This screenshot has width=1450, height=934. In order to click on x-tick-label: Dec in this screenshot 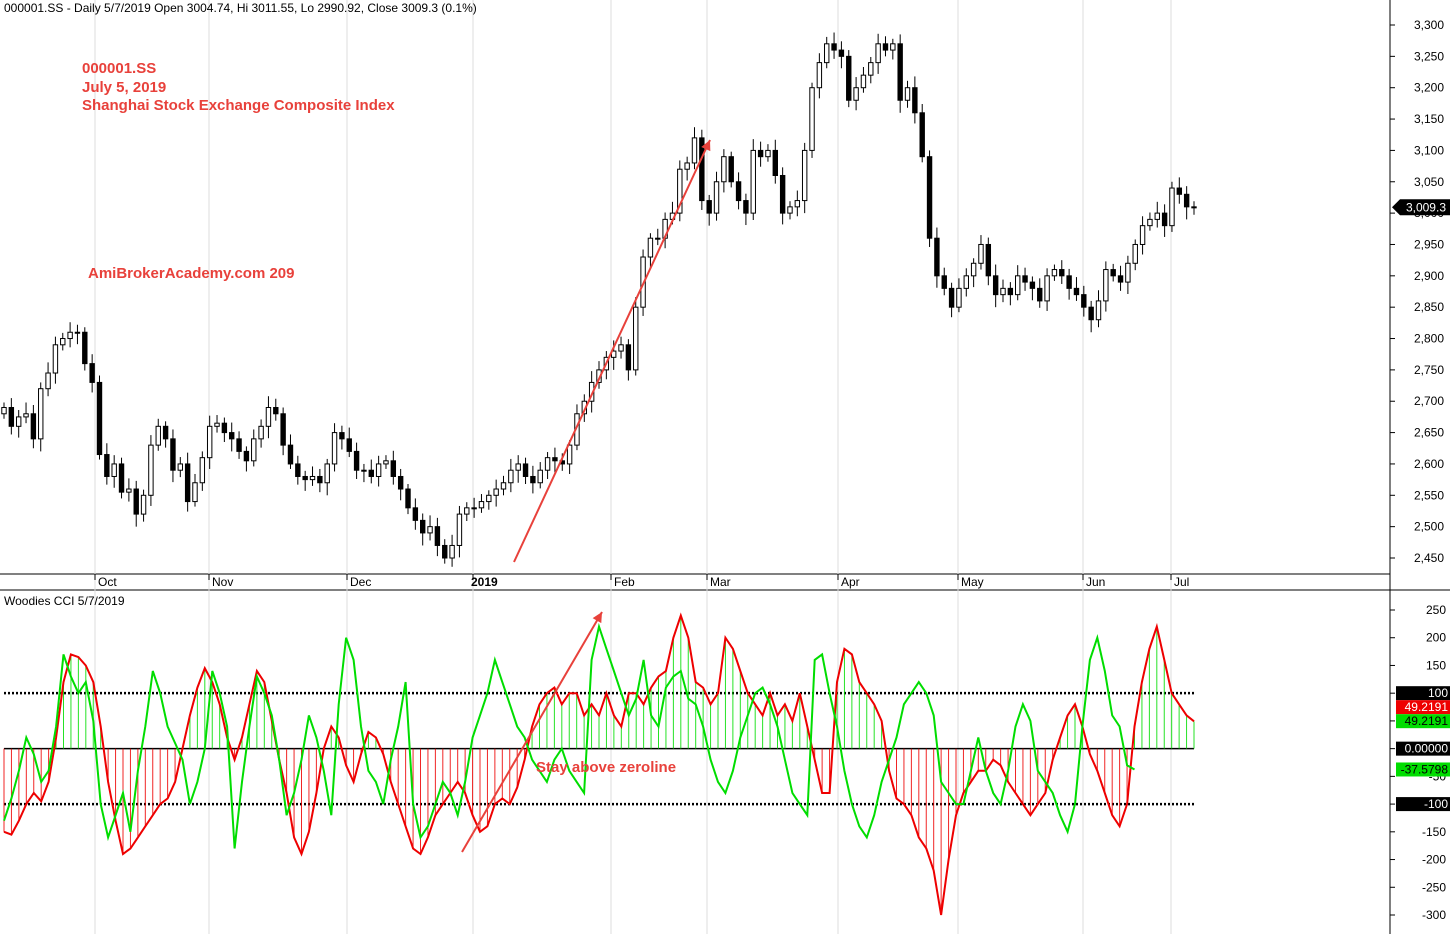, I will do `click(360, 582)`.